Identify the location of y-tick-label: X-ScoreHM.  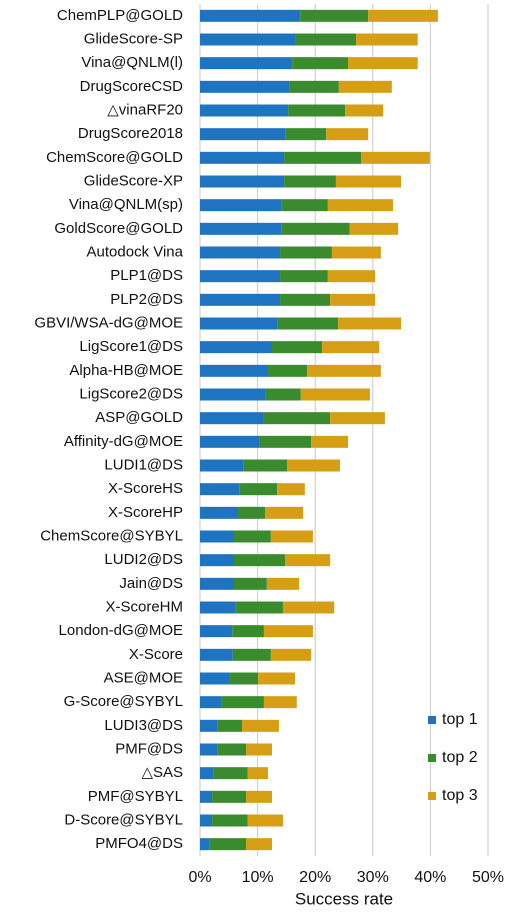
(144, 606).